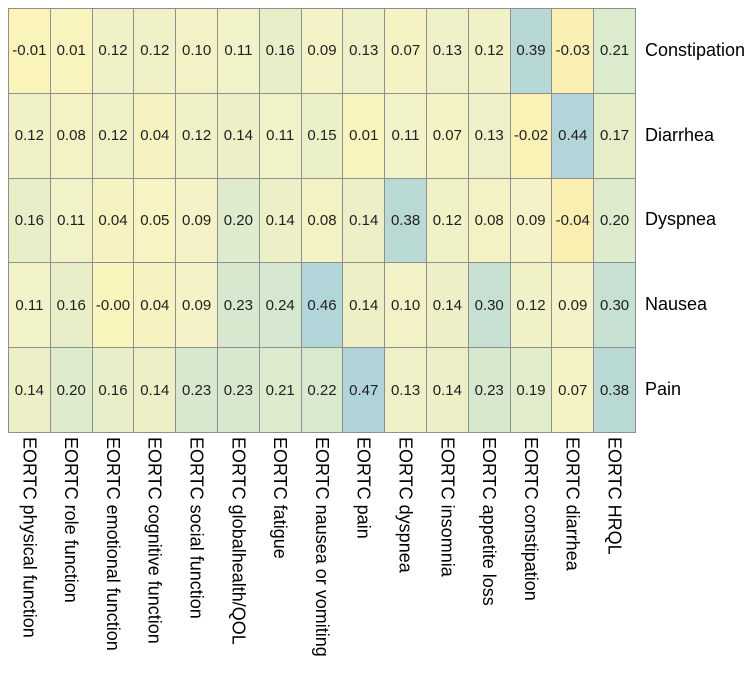 The height and width of the screenshot is (682, 749). What do you see at coordinates (322, 390) in the screenshot?
I see `heatmap-cell: 0.22` at bounding box center [322, 390].